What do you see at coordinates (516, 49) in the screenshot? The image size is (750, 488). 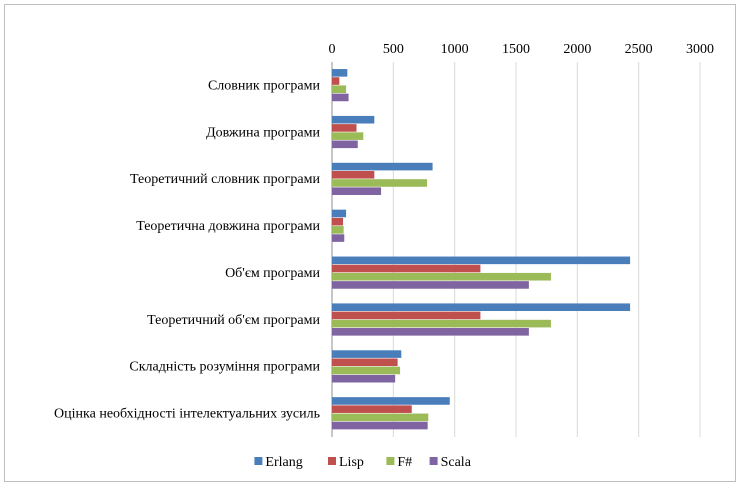 I see `x-tick-label: 1500` at bounding box center [516, 49].